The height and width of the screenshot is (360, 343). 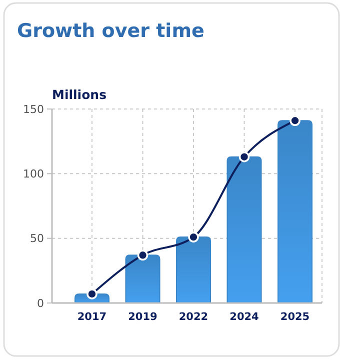 I want to click on y-tick-label: 0, so click(x=40, y=303).